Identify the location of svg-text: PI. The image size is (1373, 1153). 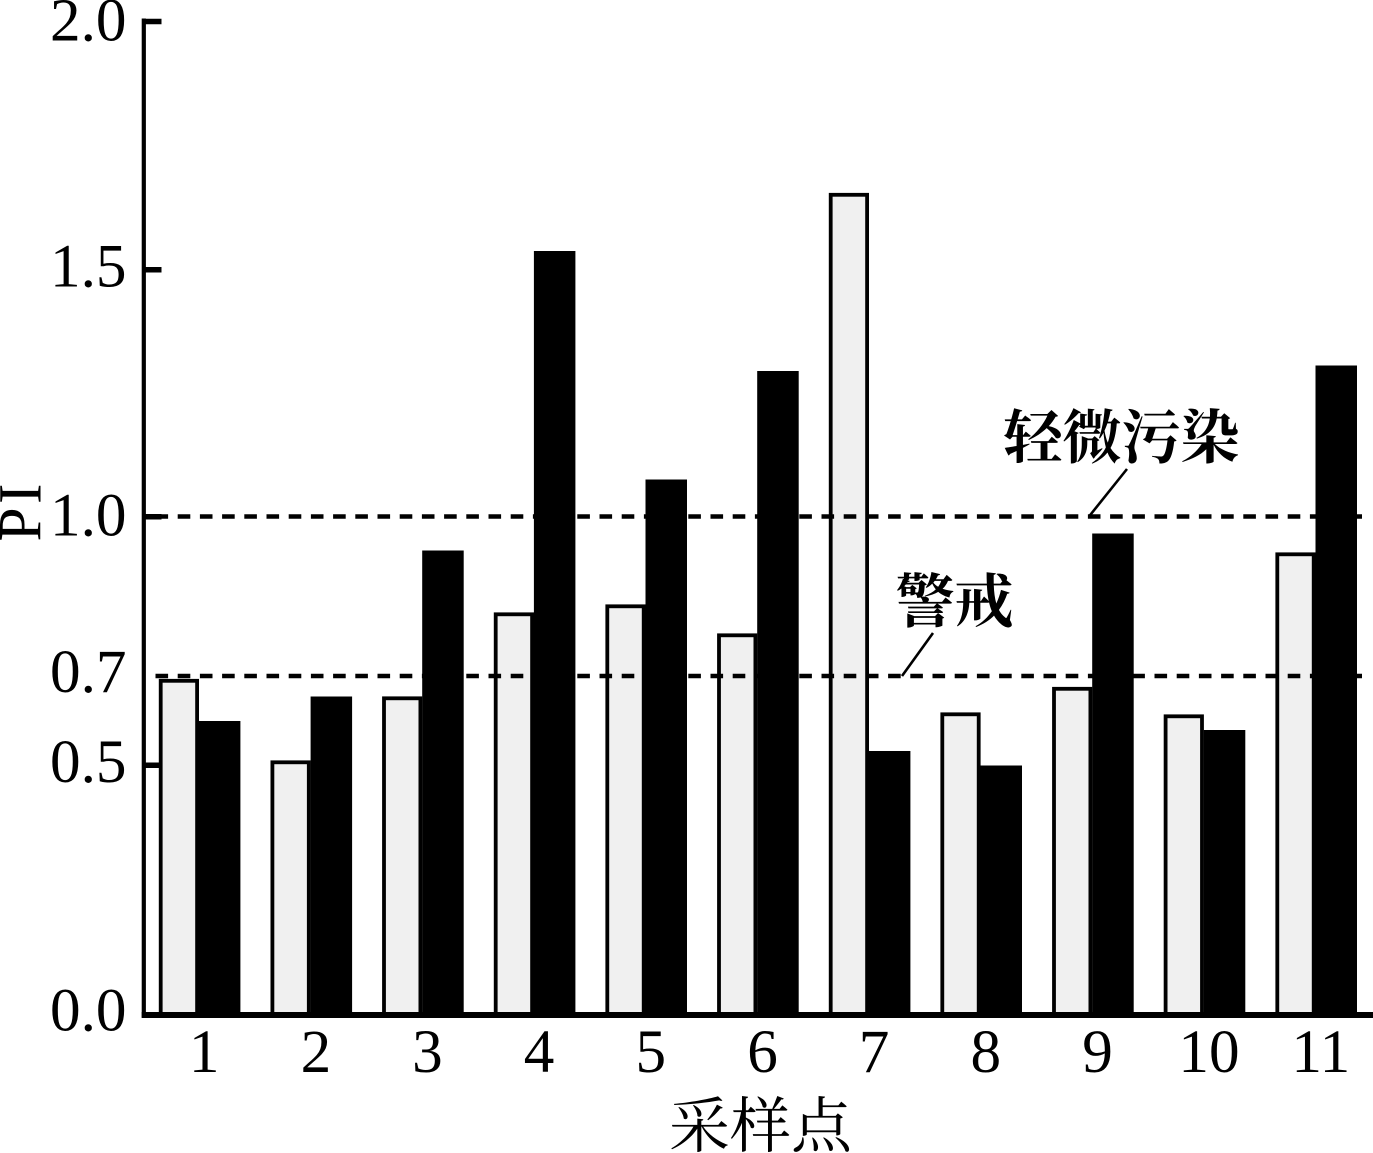
(27, 510).